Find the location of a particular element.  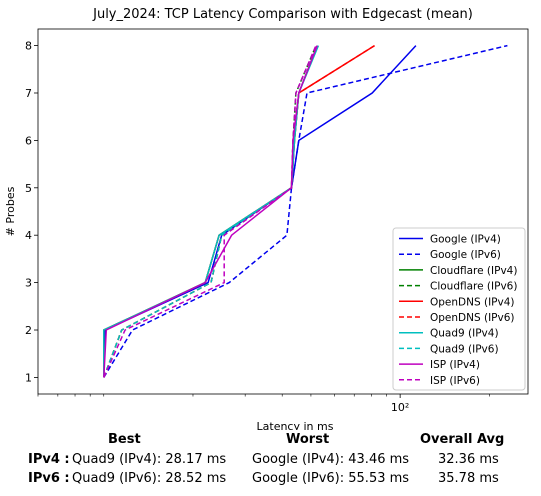

x-axis-label: Latency in ms is located at coordinates (295, 425).